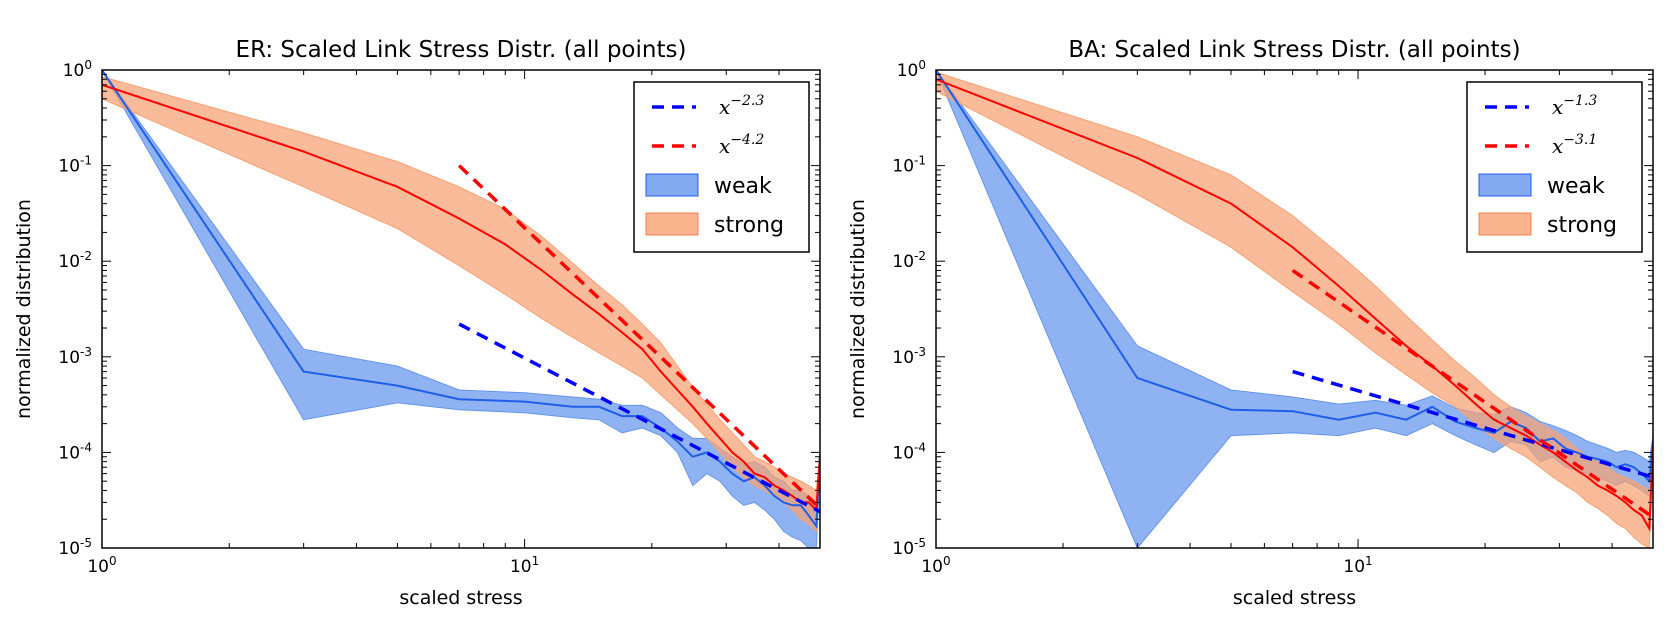 The image size is (1676, 630). Describe the element at coordinates (708, 145) in the screenshot. I see `legend-item: x−4.2` at that location.